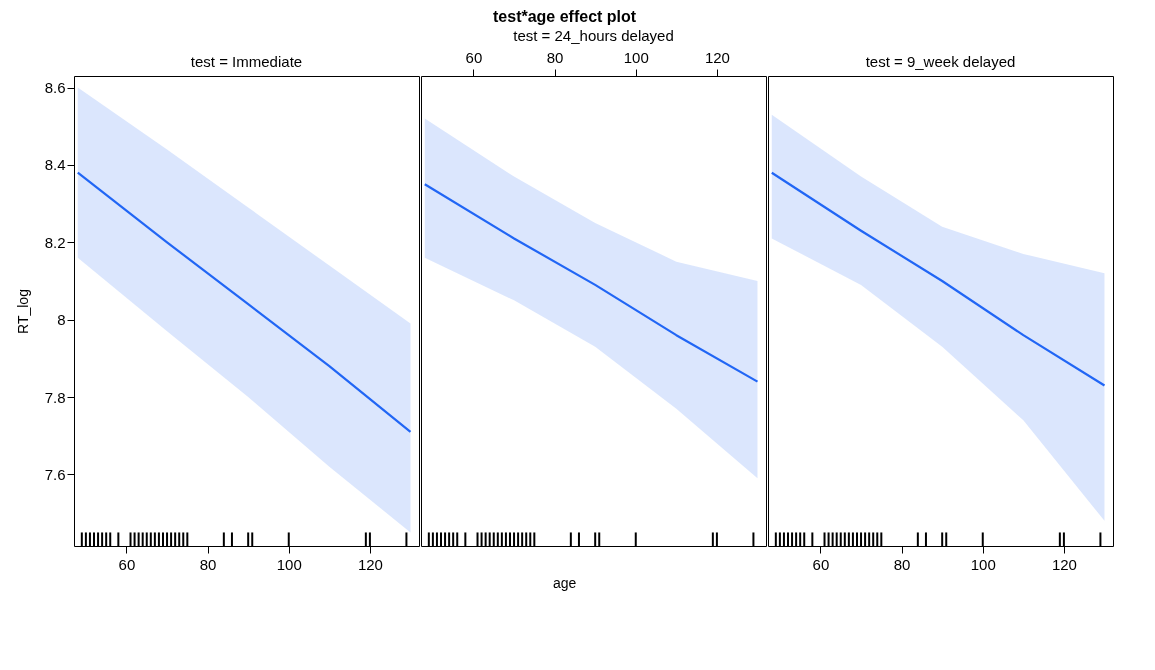 This screenshot has height=670, width=1155. Describe the element at coordinates (61, 320) in the screenshot. I see `y-tick-label: 8` at that location.